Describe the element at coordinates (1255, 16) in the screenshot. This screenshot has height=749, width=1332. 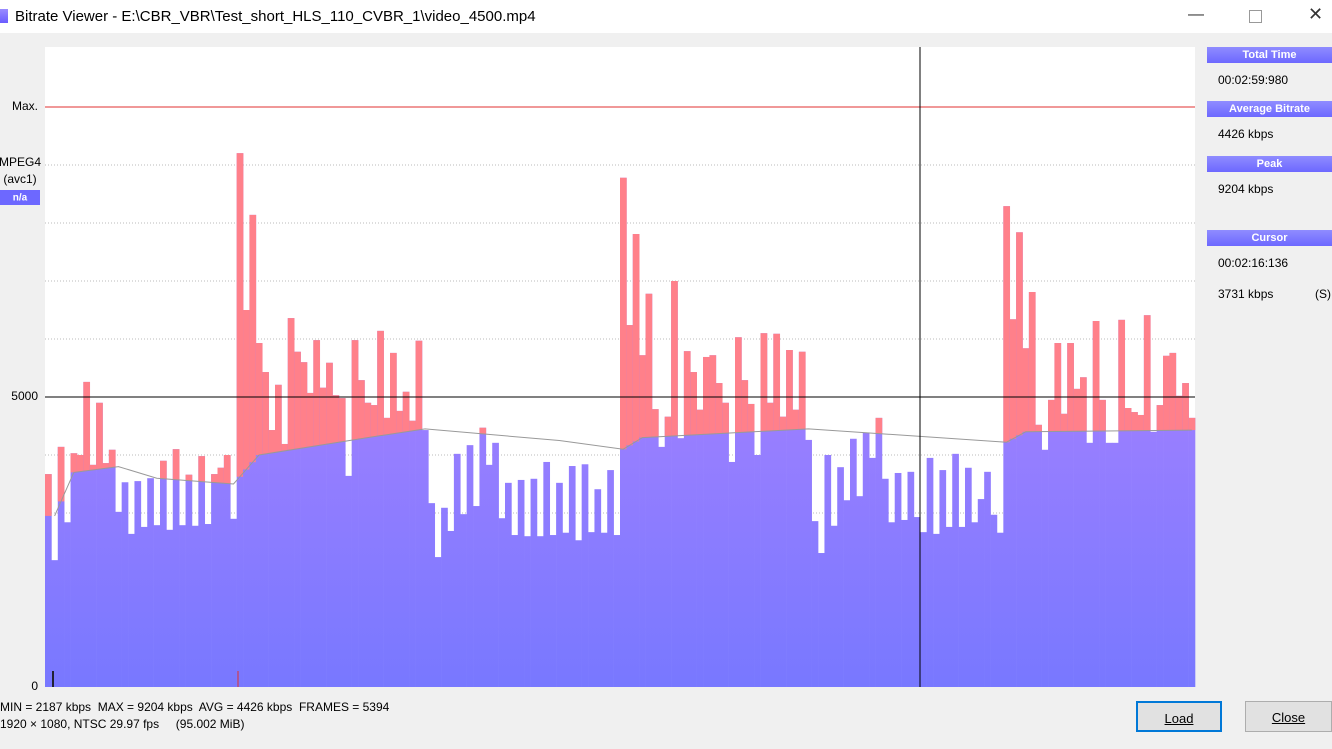
I see `maximize-button` at that location.